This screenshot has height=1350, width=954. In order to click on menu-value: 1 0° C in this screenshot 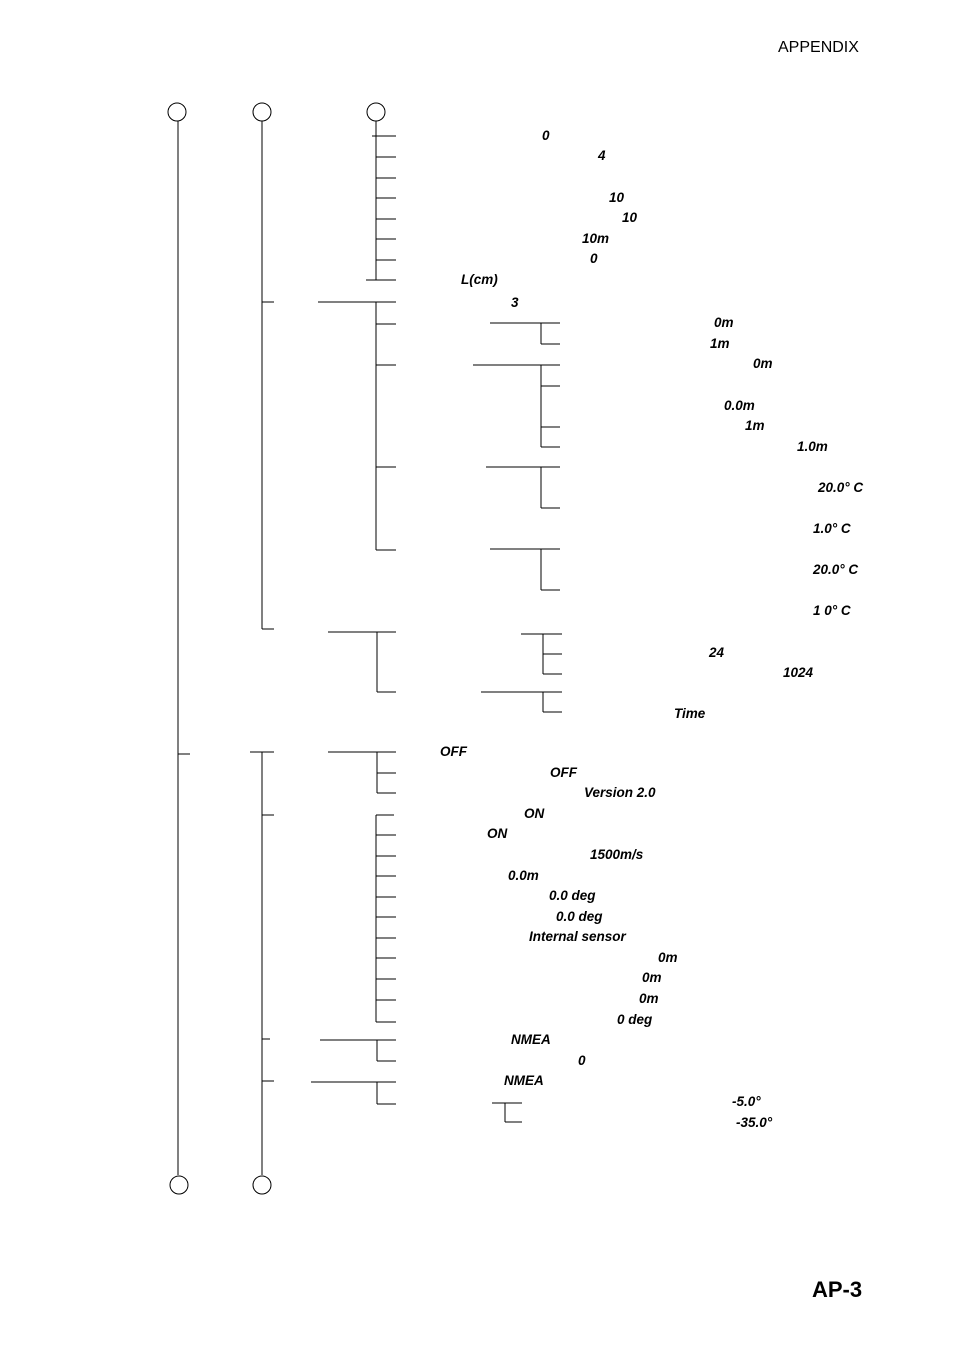, I will do `click(832, 610)`.